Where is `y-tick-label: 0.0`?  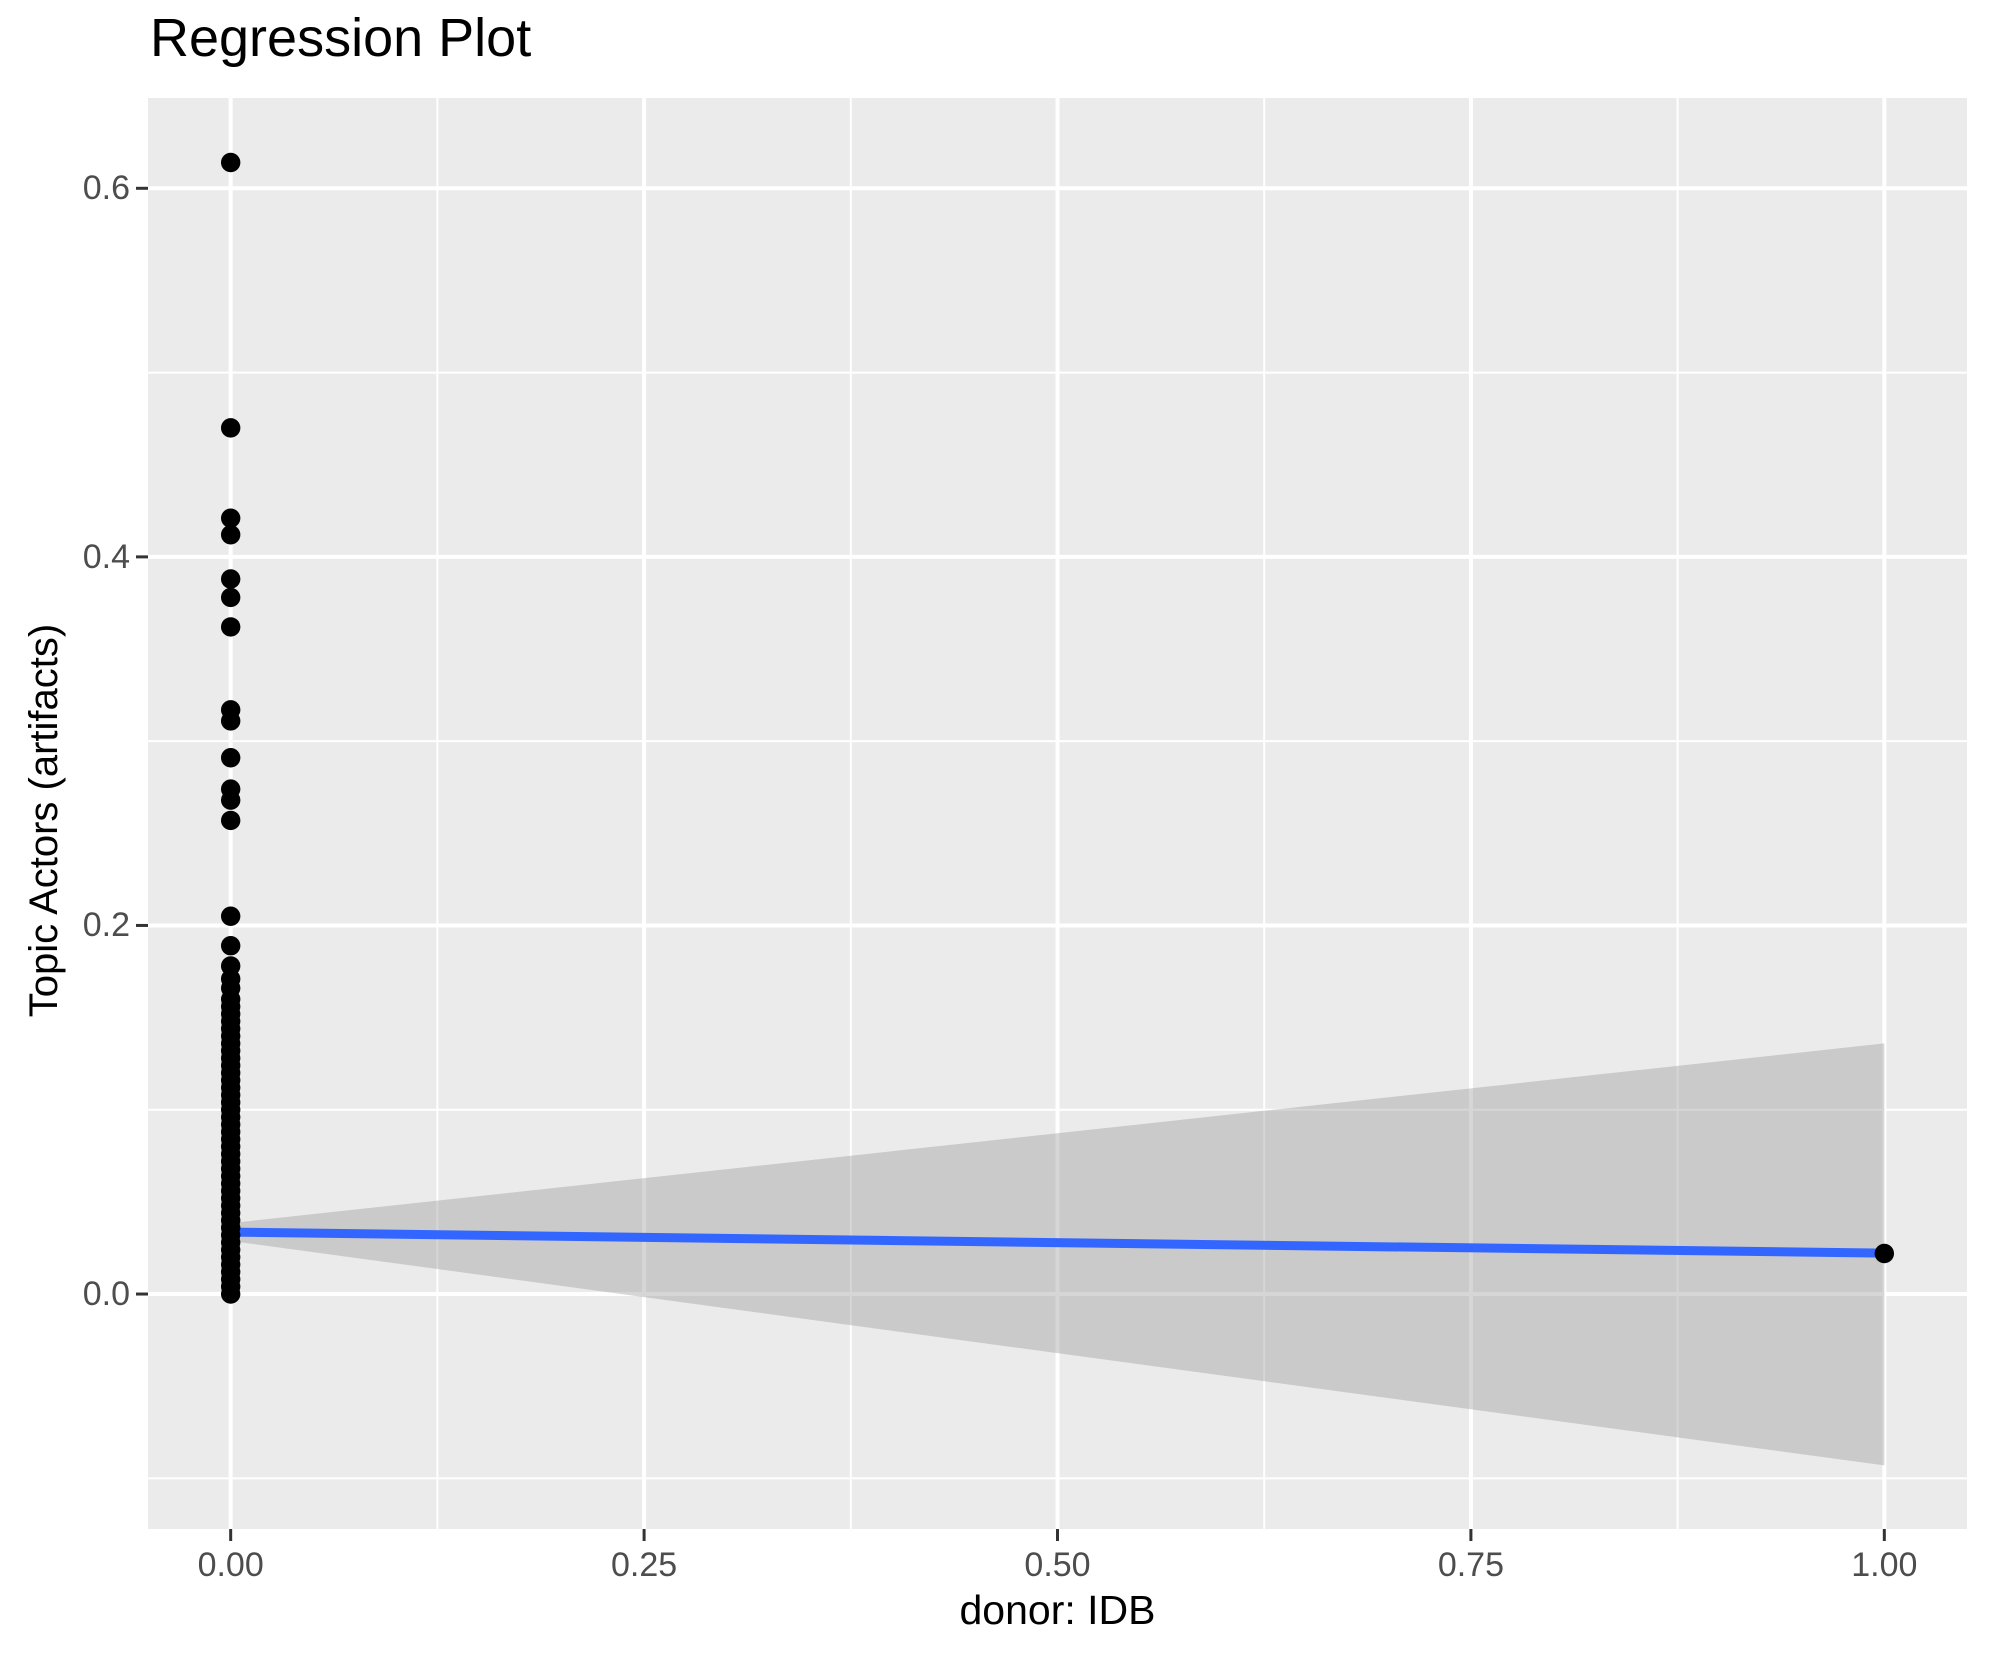
y-tick-label: 0.0 is located at coordinates (106, 1294).